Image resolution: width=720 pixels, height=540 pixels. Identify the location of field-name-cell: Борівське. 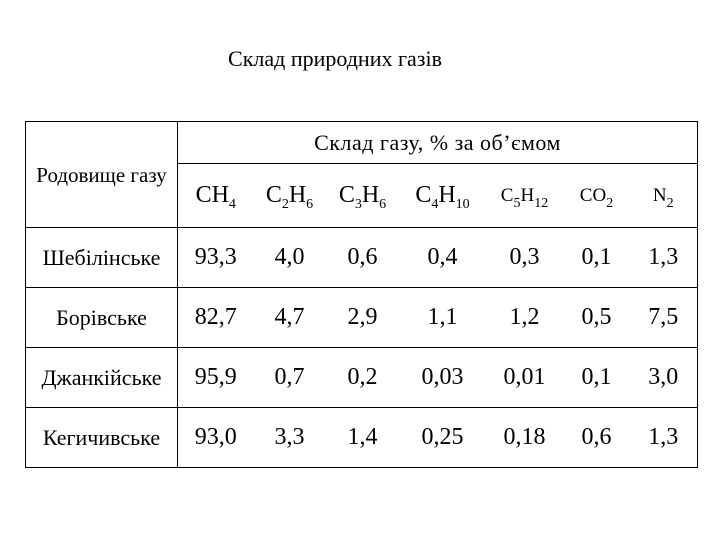
(101, 317).